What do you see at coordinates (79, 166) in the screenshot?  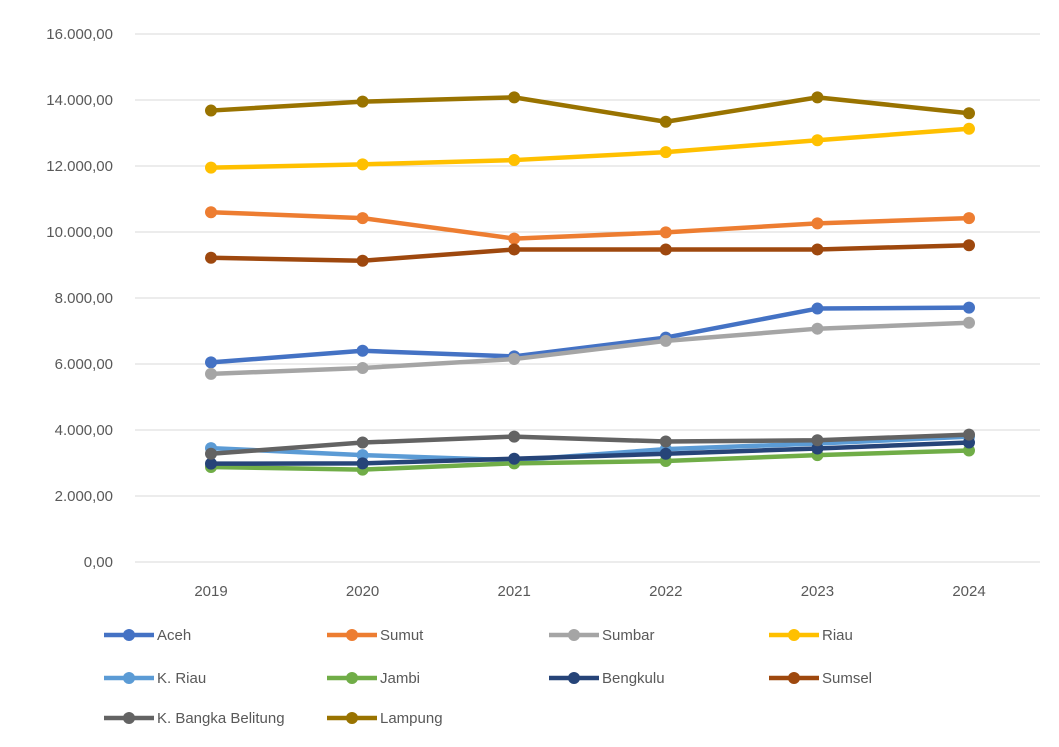 I see `y-tick-label: 12.000,00` at bounding box center [79, 166].